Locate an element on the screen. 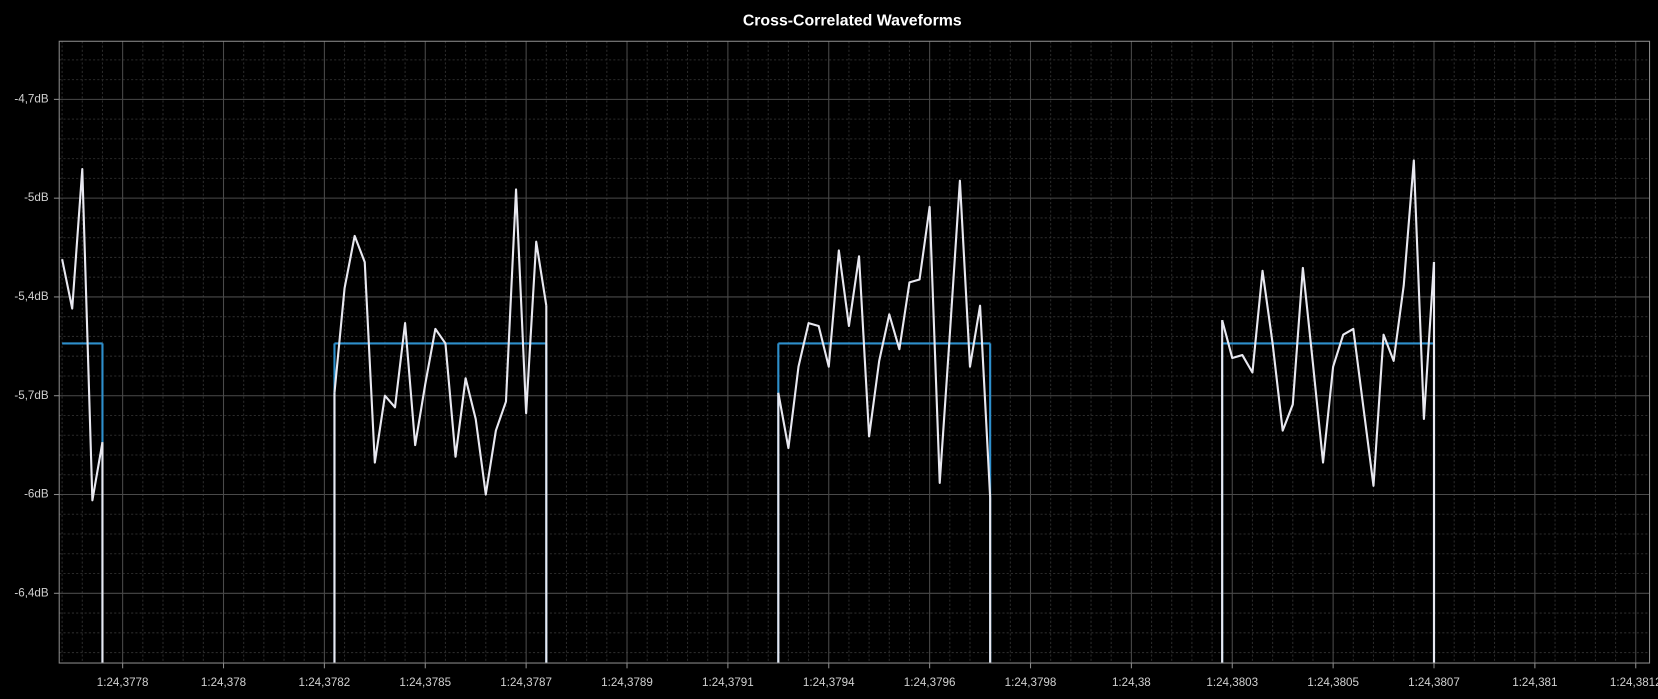 Image resolution: width=1658 pixels, height=699 pixels. x-tick-label: 1:24,3782 is located at coordinates (325, 682).